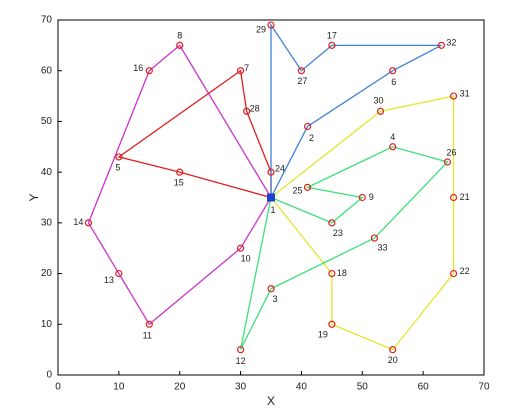 The height and width of the screenshot is (413, 509). What do you see at coordinates (302, 387) in the screenshot?
I see `x-tick-label: 40` at bounding box center [302, 387].